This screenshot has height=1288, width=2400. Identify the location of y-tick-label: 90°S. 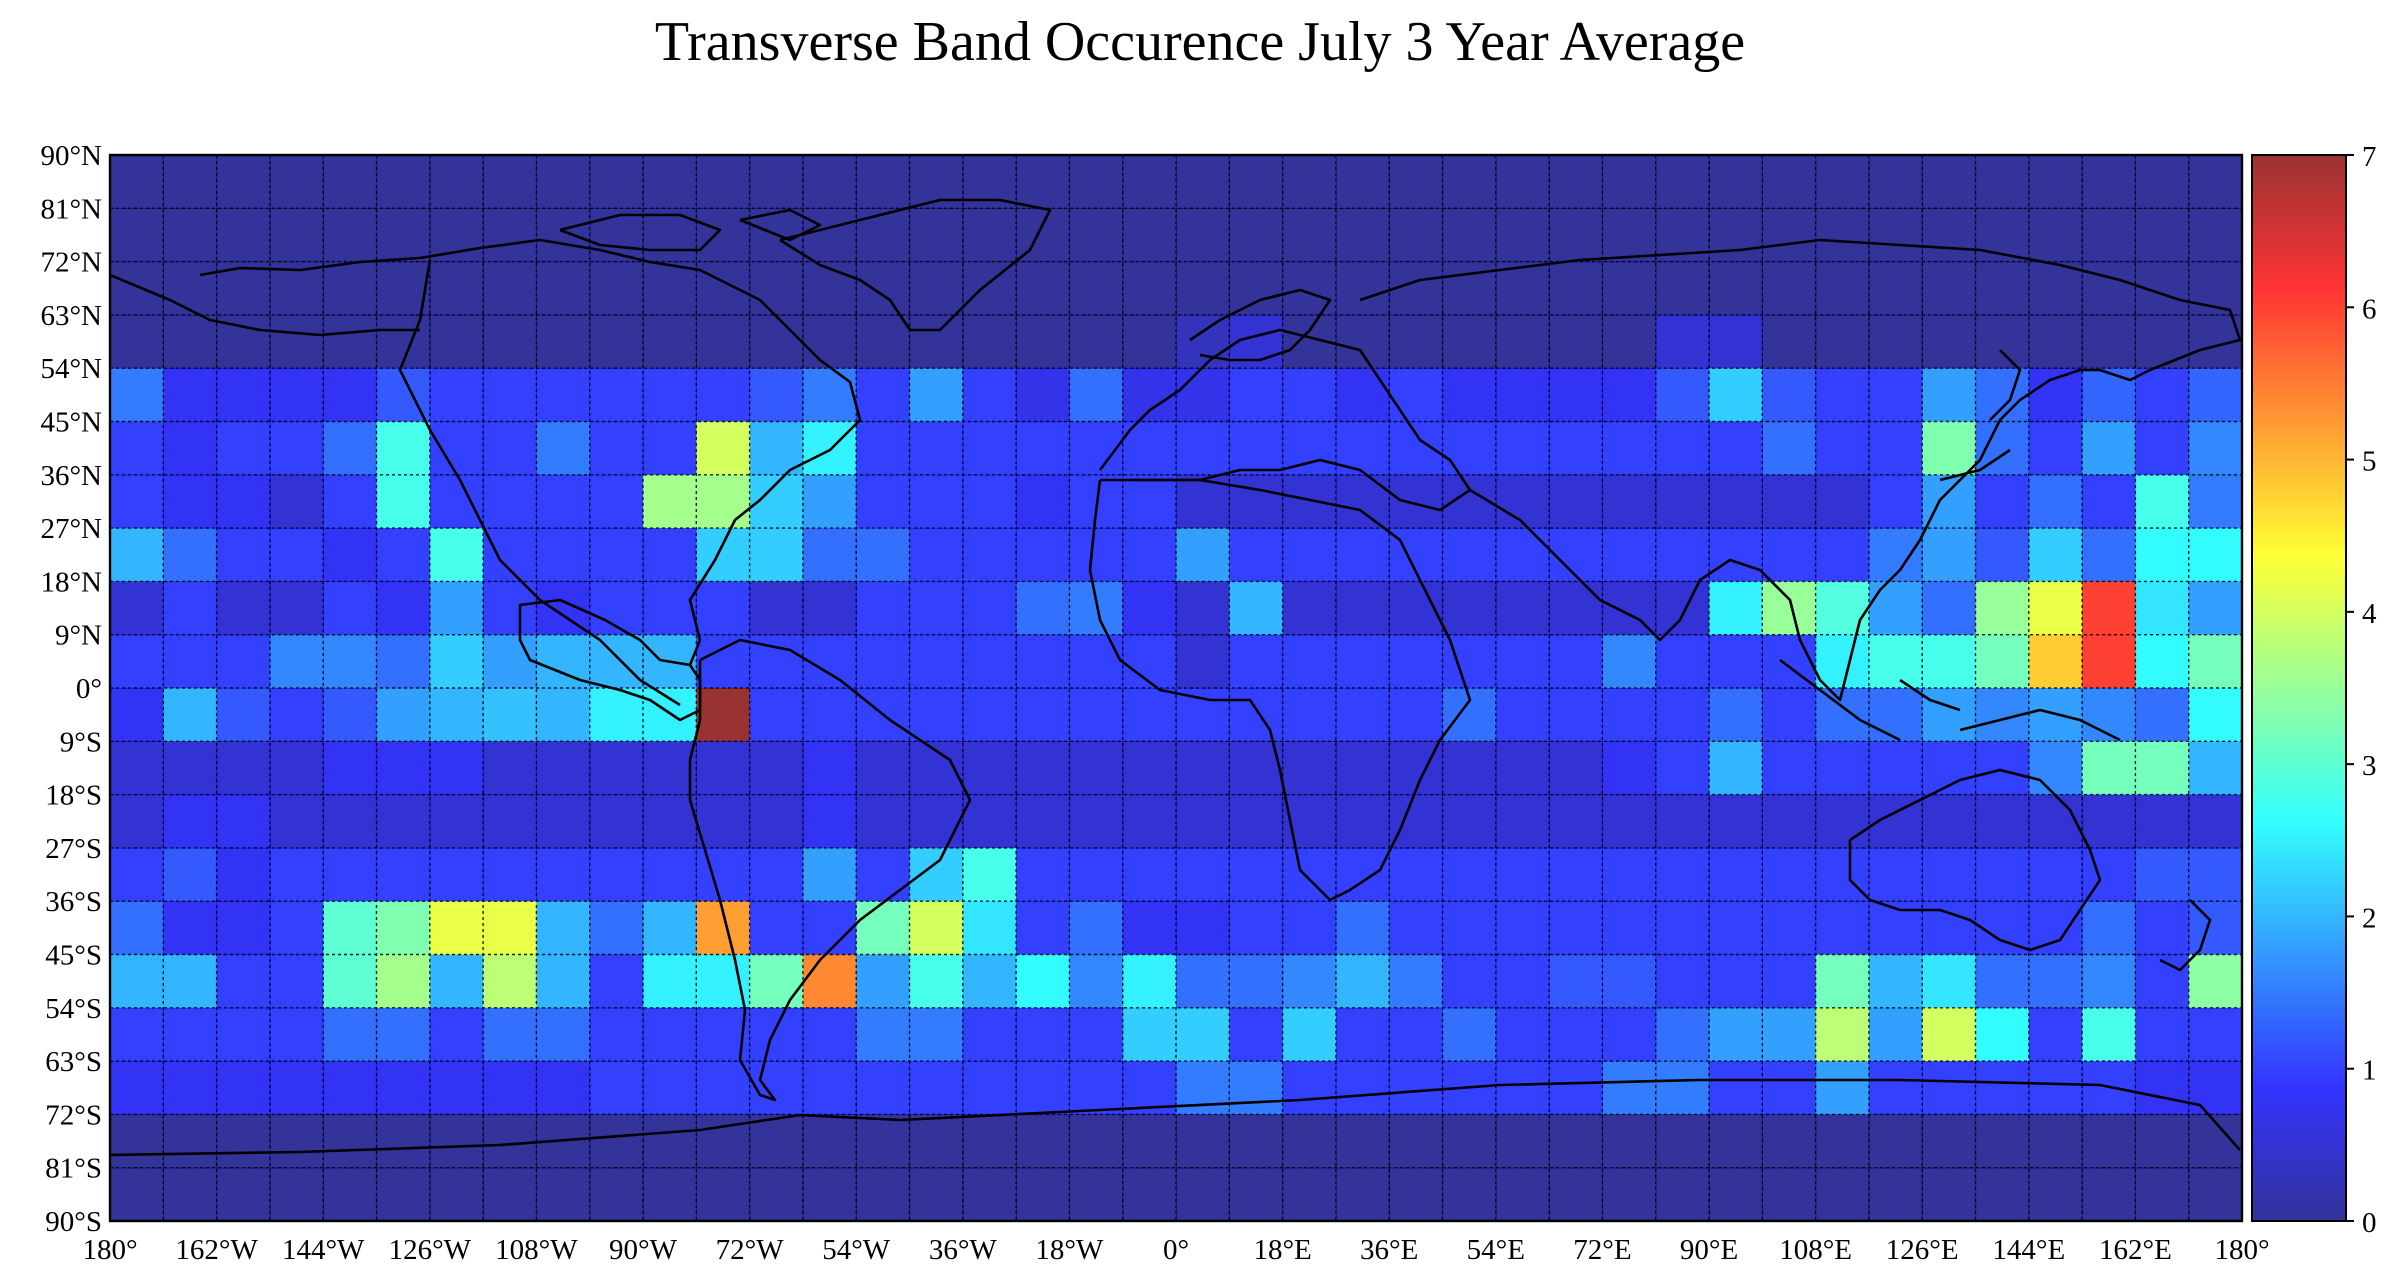
(73, 1222).